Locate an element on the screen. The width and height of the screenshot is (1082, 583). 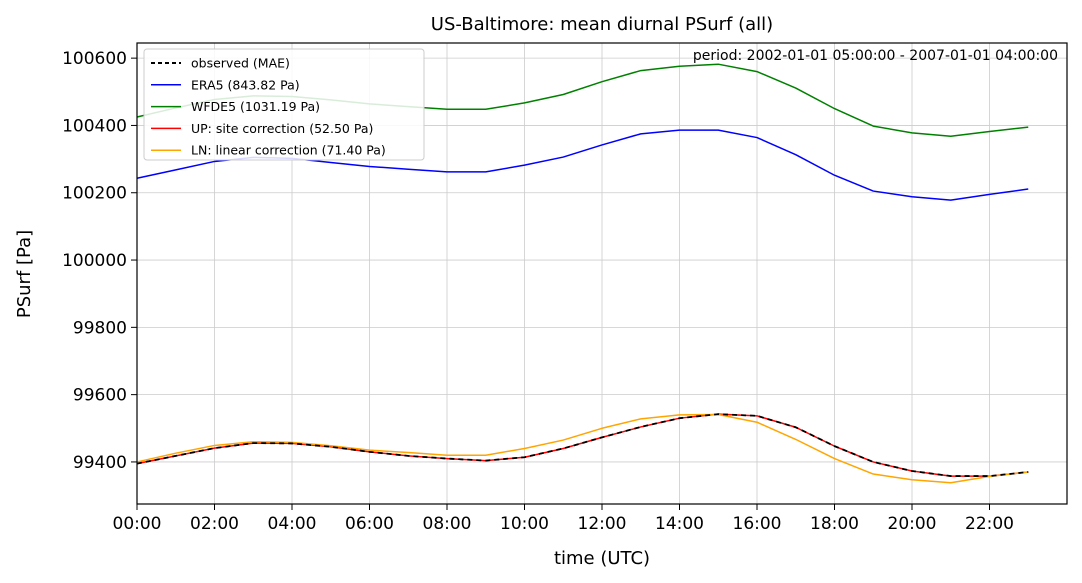
chart-title: US-Baltimore: mean diurnal PSurf (all) is located at coordinates (602, 24).